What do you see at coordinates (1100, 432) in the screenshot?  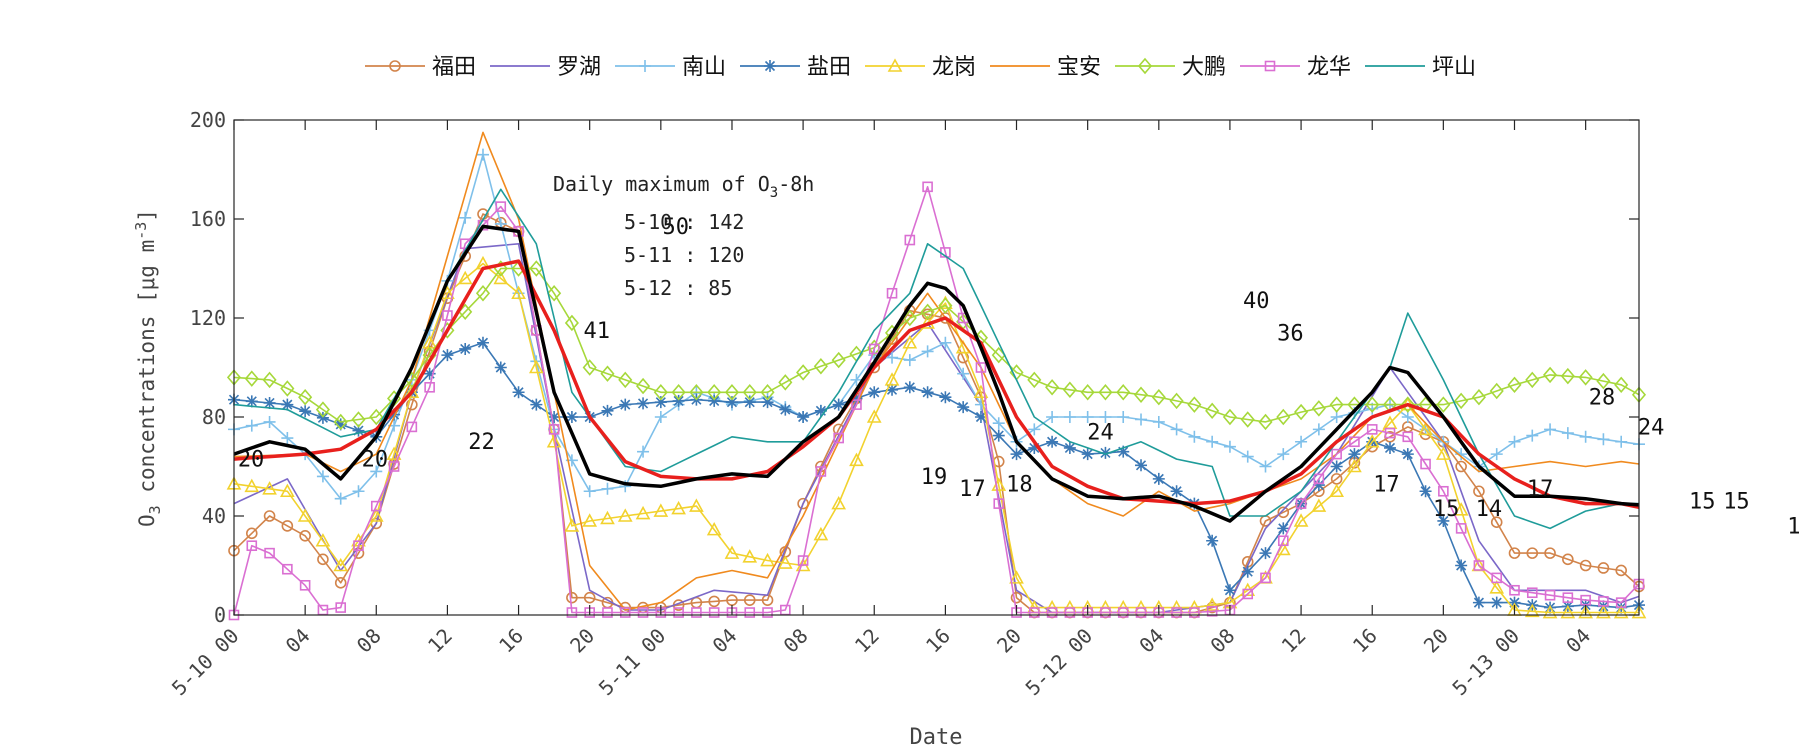 I see `point-label: 24` at bounding box center [1100, 432].